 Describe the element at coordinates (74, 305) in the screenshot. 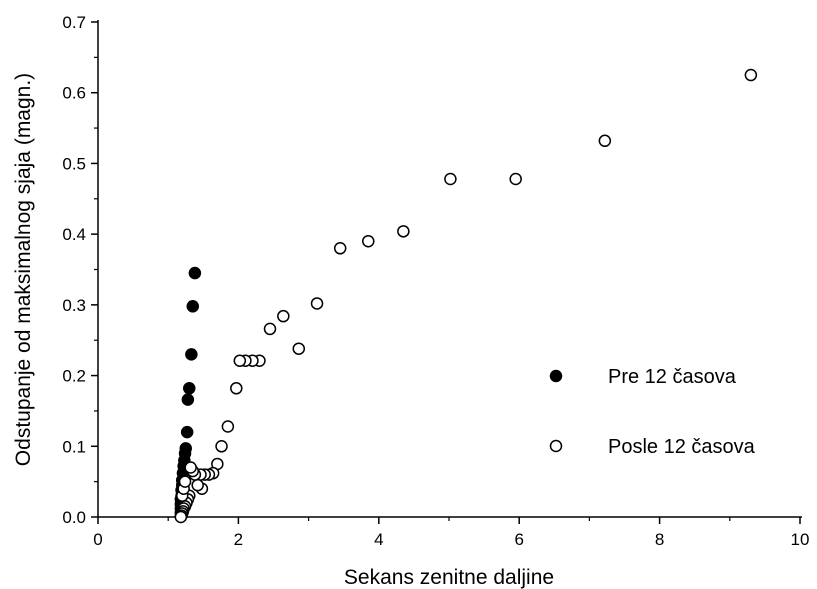

I see `y-tick-label: 0.3` at that location.